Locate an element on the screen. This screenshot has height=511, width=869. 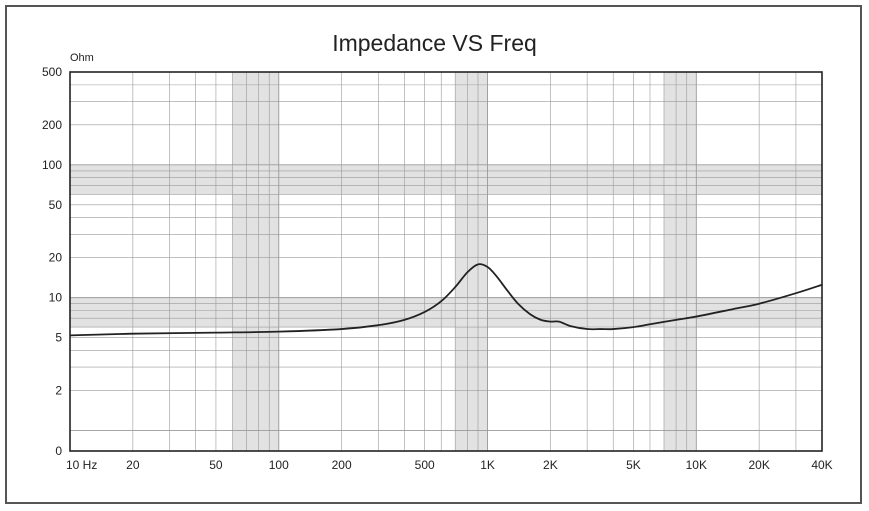
chart-title: Impedance VS Freq is located at coordinates (434, 43).